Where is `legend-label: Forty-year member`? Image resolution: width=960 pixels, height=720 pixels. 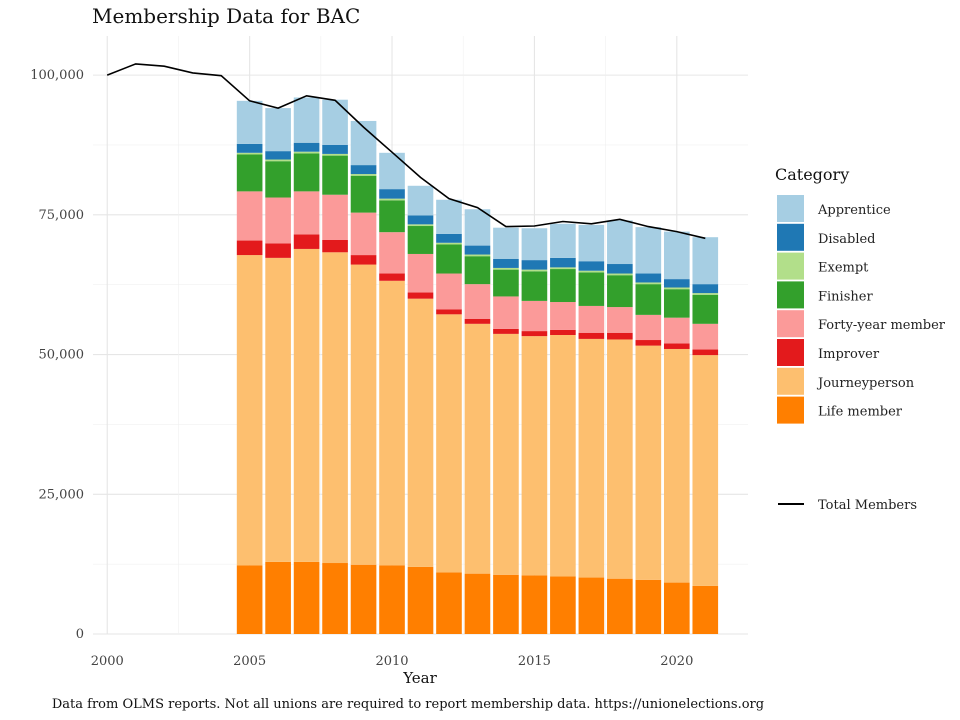
legend-label: Forty-year member is located at coordinates (882, 325).